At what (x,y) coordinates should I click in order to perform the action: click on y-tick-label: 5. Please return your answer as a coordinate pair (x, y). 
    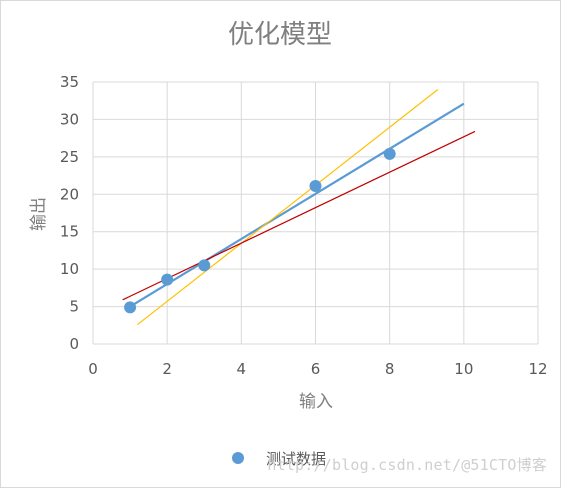
    Looking at the image, I should click on (74, 307).